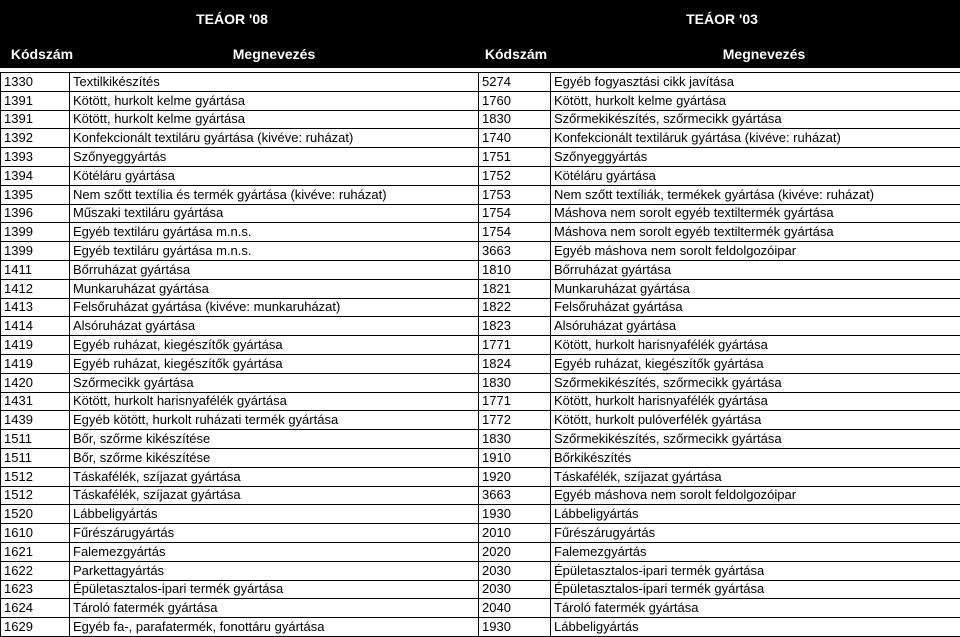 The image size is (960, 637). What do you see at coordinates (515, 175) in the screenshot?
I see `code-2003-cell: 1752` at bounding box center [515, 175].